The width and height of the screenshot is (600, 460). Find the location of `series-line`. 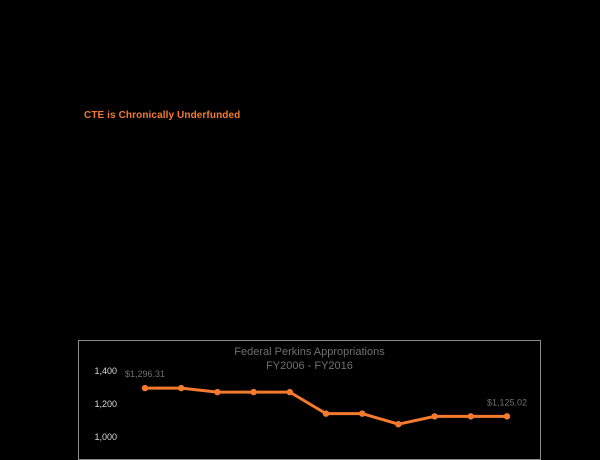

series-line is located at coordinates (326, 406).